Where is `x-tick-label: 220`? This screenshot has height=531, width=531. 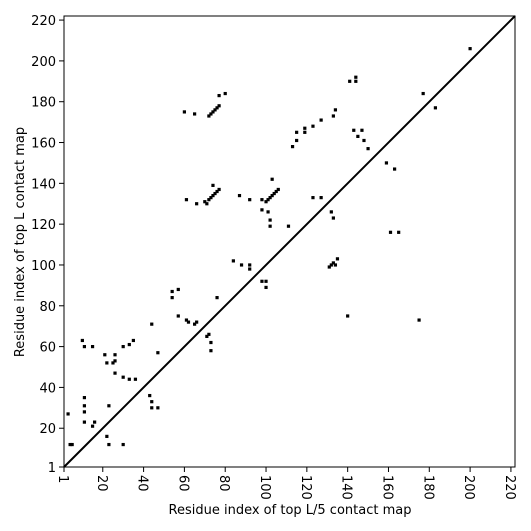
x-tick-label: 220 is located at coordinates (509, 487).